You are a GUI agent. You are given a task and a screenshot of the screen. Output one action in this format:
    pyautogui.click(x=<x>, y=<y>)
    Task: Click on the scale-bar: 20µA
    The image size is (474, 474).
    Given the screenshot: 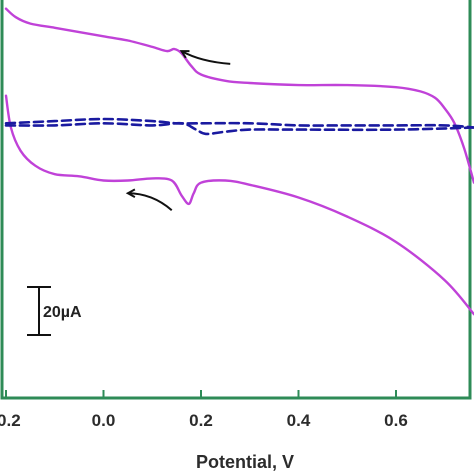 What is the action you would take?
    pyautogui.click(x=54, y=311)
    